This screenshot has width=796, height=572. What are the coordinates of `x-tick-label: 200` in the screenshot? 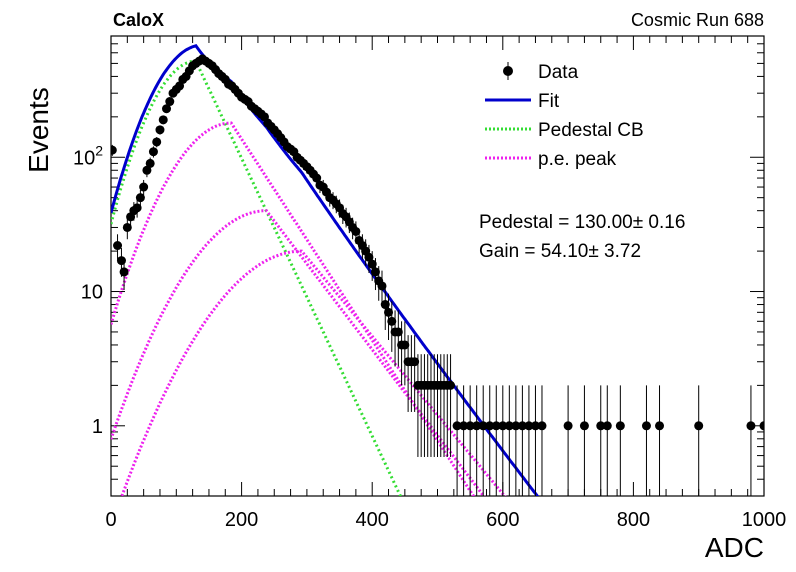 It's located at (241, 520).